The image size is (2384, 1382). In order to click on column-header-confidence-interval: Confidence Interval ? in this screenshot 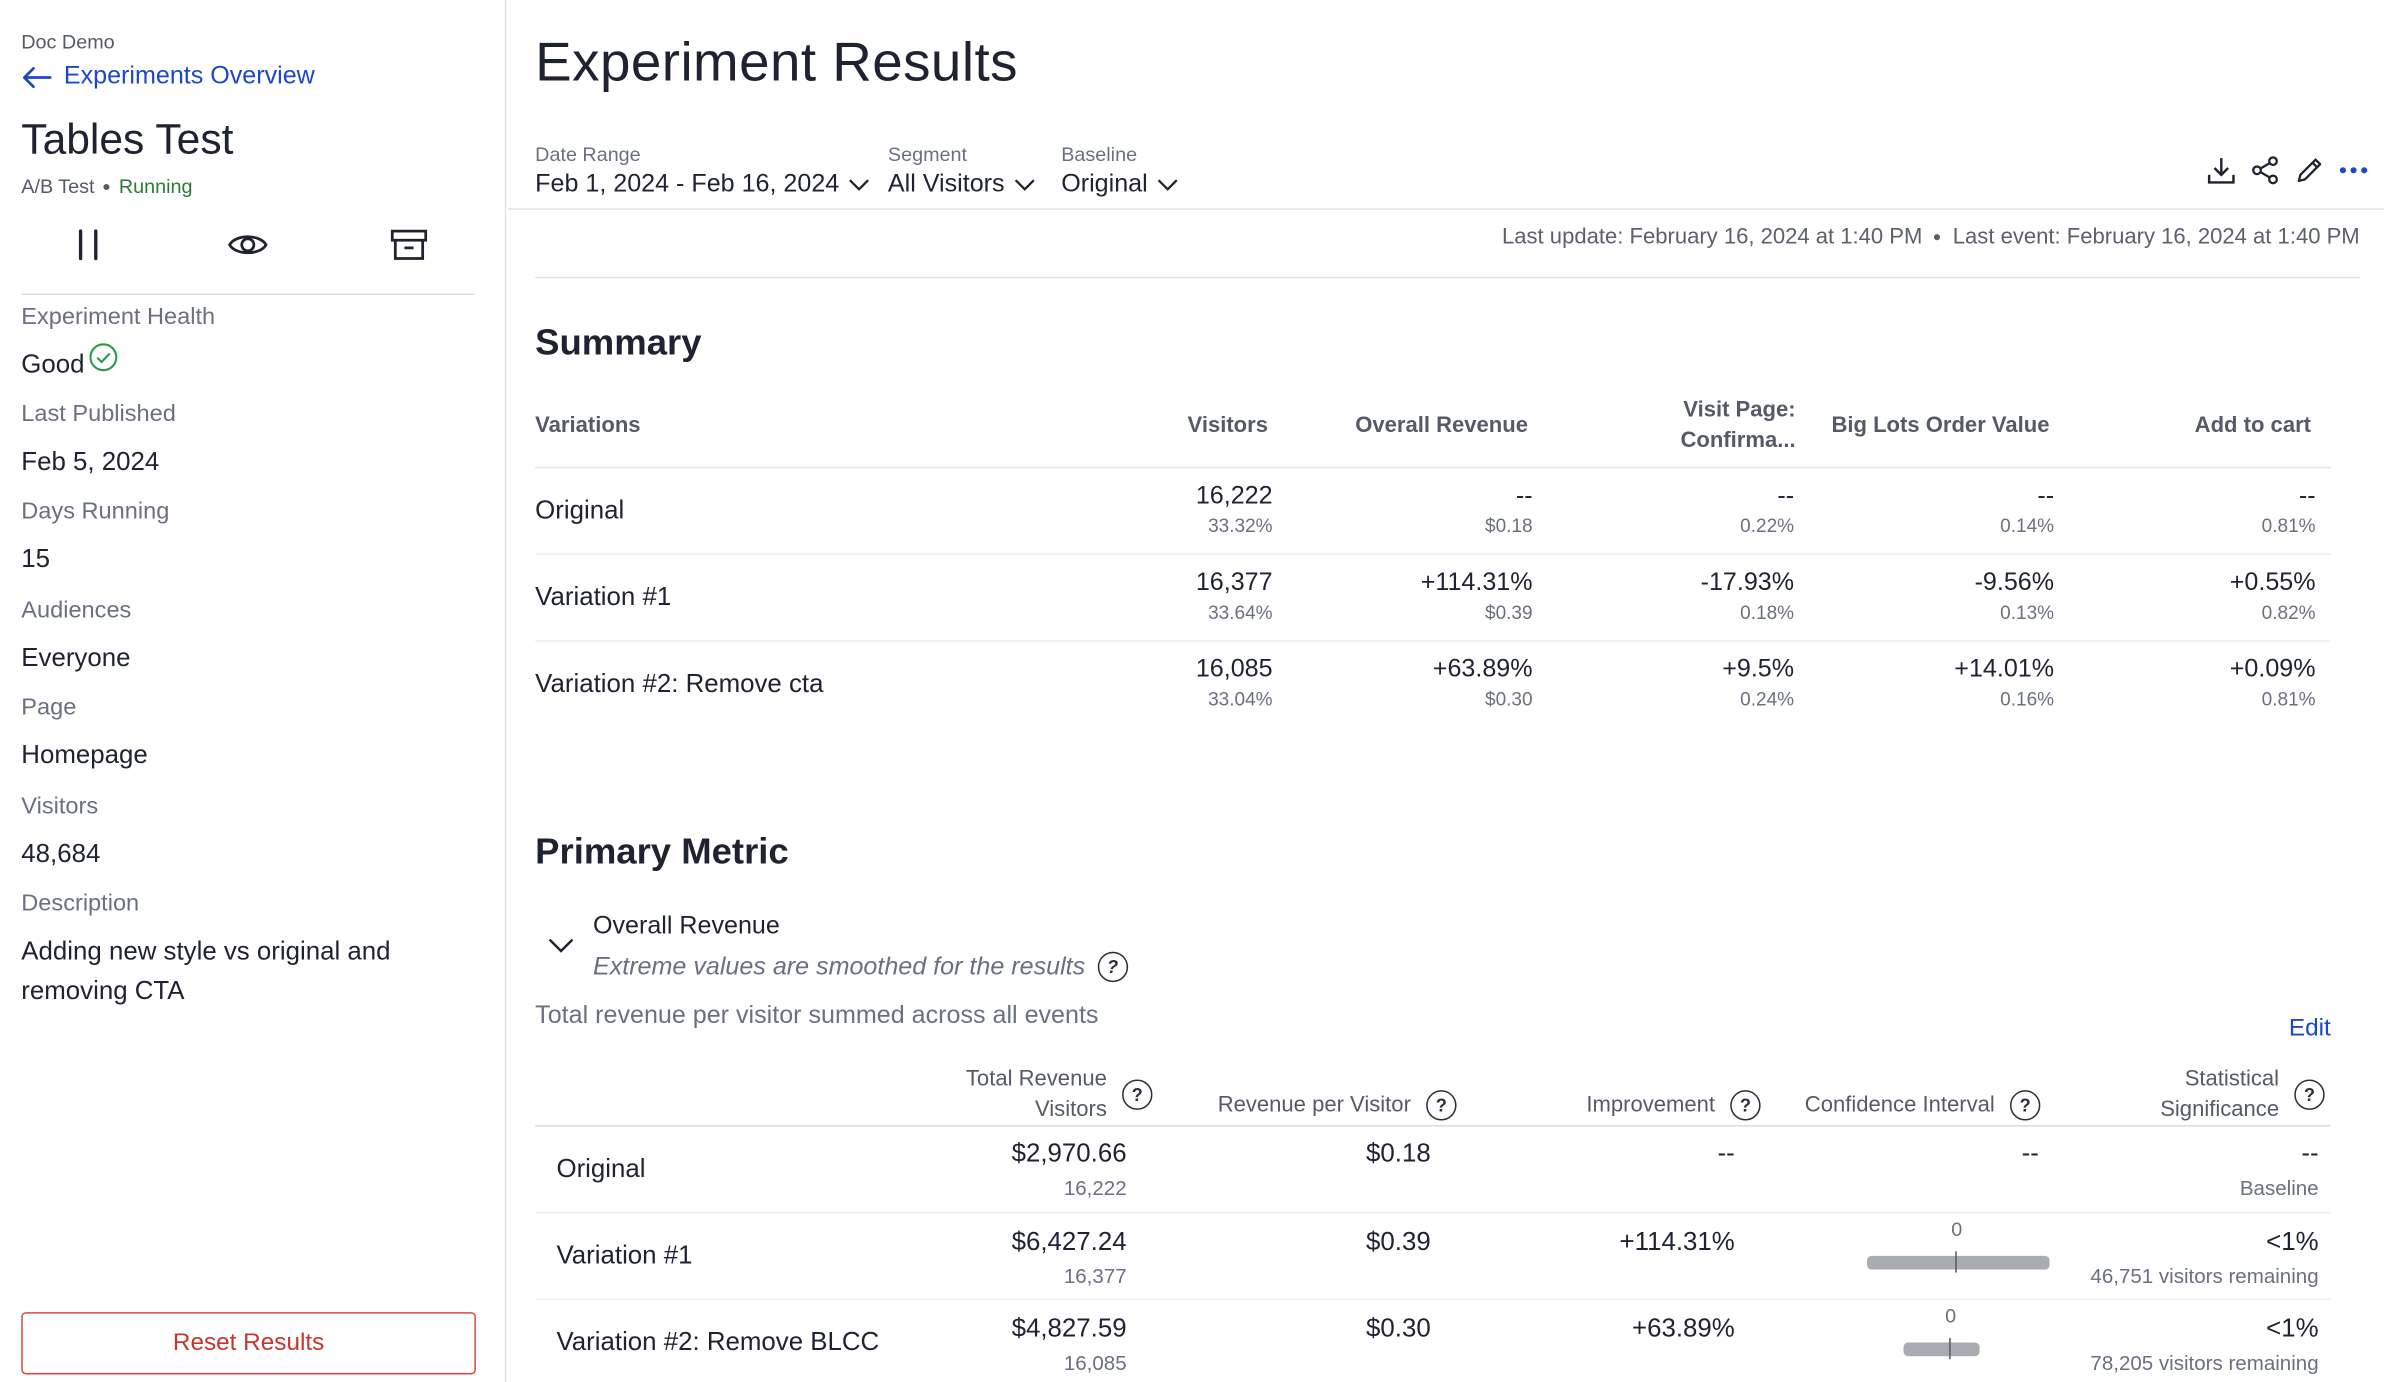, I will do `click(1923, 1105)`.